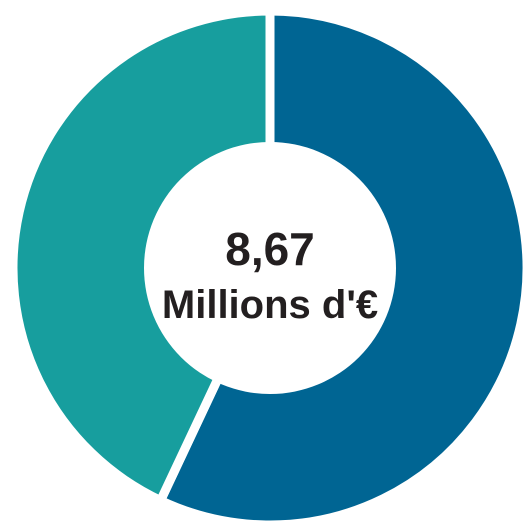 The image size is (530, 526). What do you see at coordinates (270, 305) in the screenshot?
I see `center-unit: Millions d'€` at bounding box center [270, 305].